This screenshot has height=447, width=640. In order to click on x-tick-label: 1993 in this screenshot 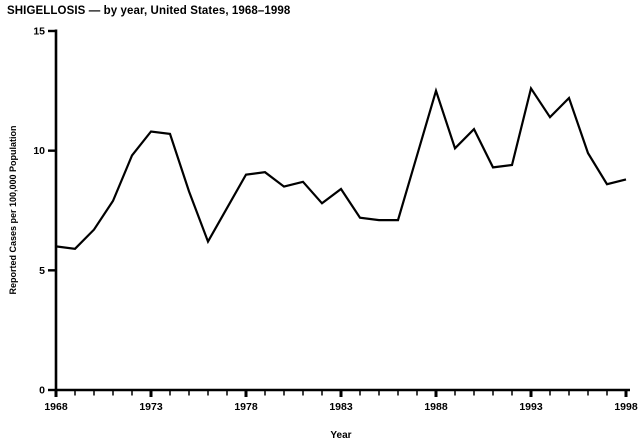, I will do `click(531, 407)`.